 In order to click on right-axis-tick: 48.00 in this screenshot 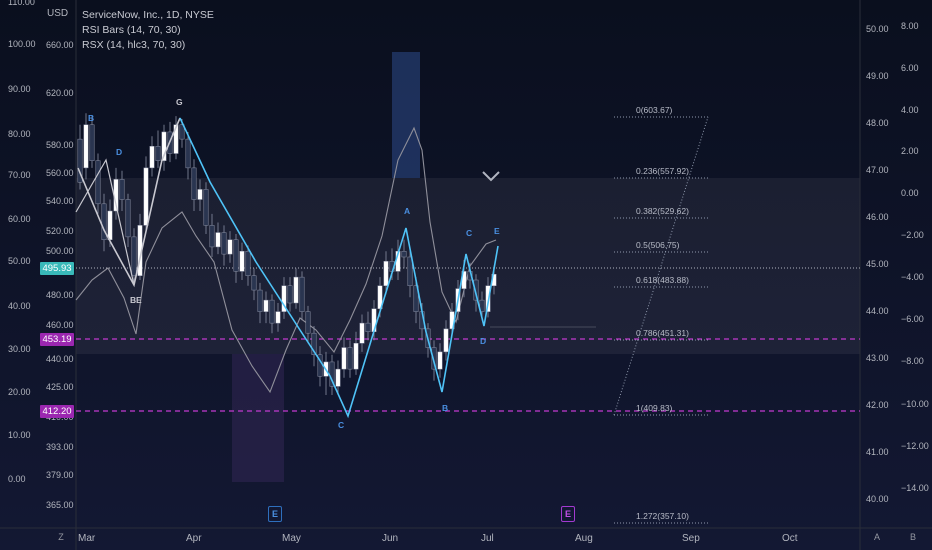, I will do `click(877, 123)`.